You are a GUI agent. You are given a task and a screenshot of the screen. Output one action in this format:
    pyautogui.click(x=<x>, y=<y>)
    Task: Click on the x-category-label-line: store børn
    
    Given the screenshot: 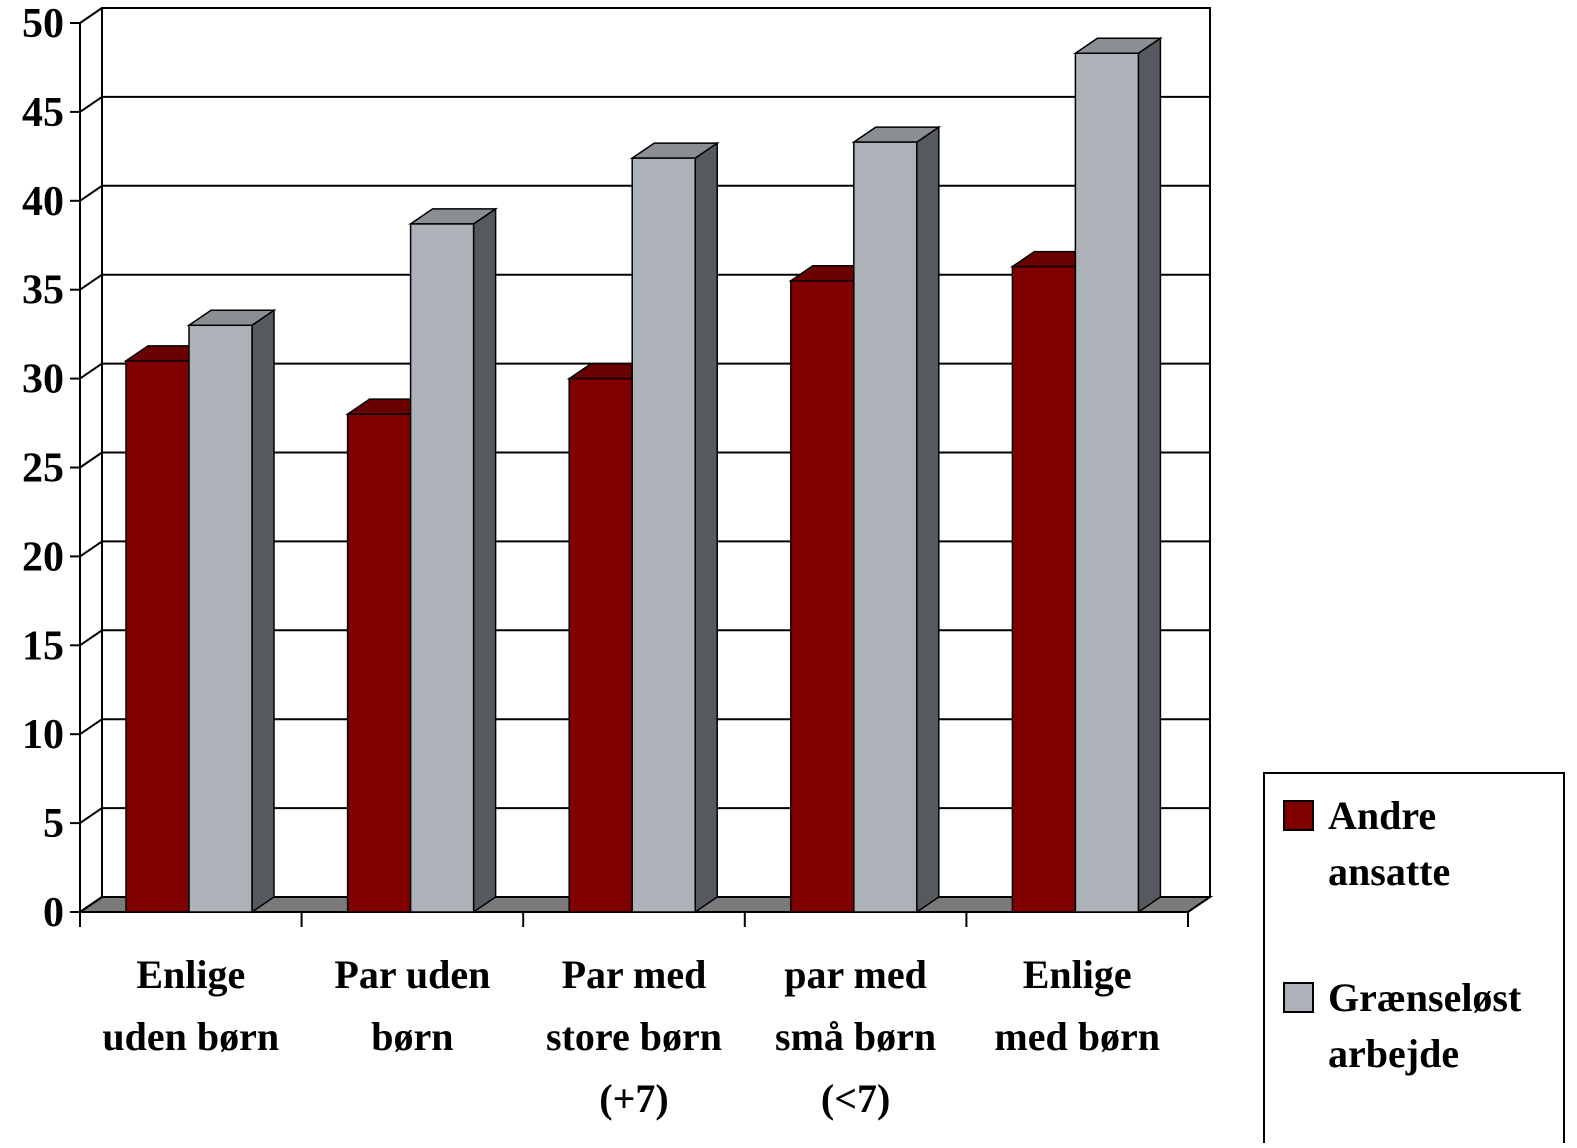 What is the action you would take?
    pyautogui.click(x=634, y=1036)
    